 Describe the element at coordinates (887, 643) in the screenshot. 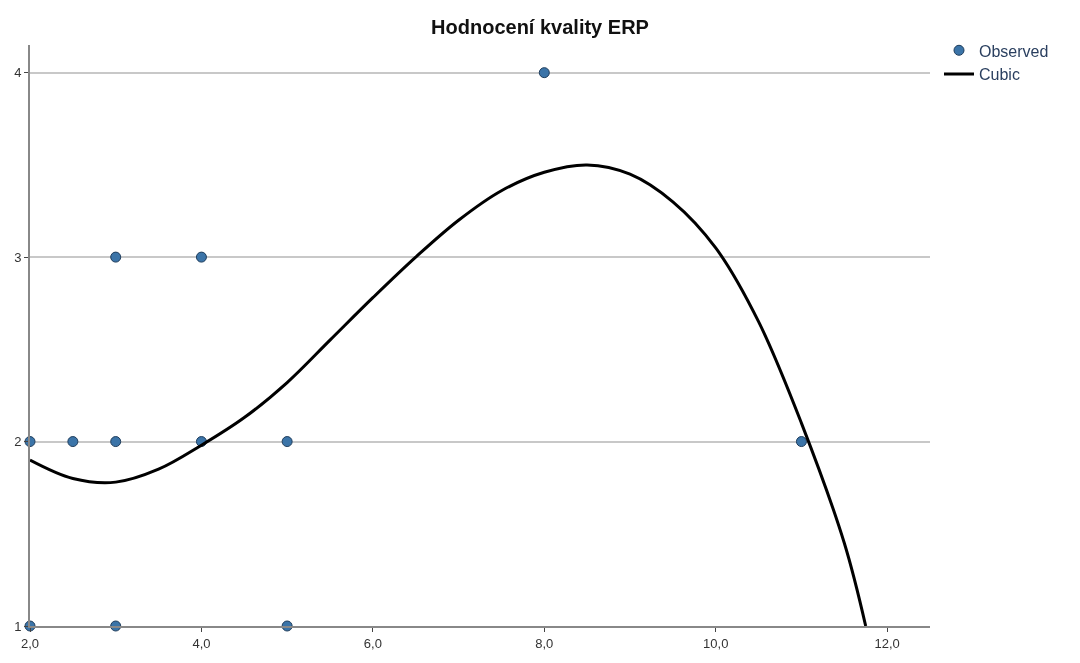

I see `x-tick-label: 12,0` at that location.